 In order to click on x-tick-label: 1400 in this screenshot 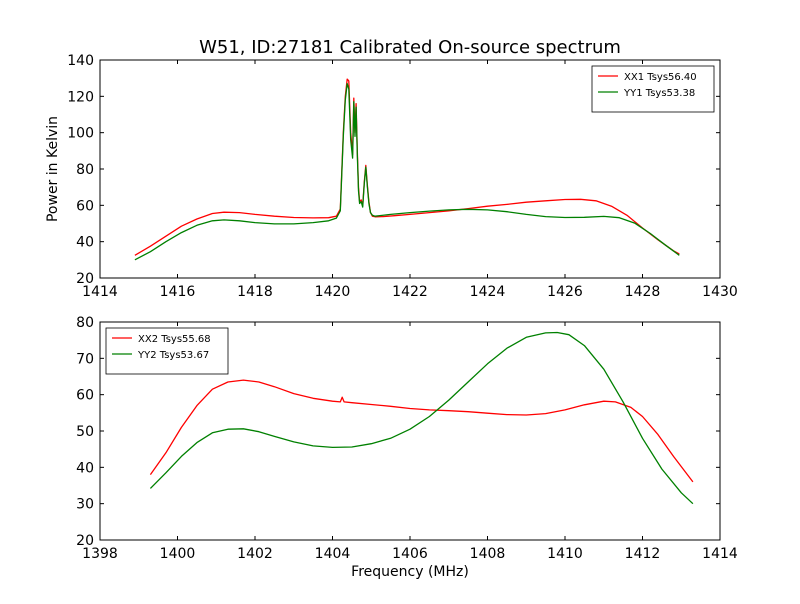, I will do `click(178, 554)`.